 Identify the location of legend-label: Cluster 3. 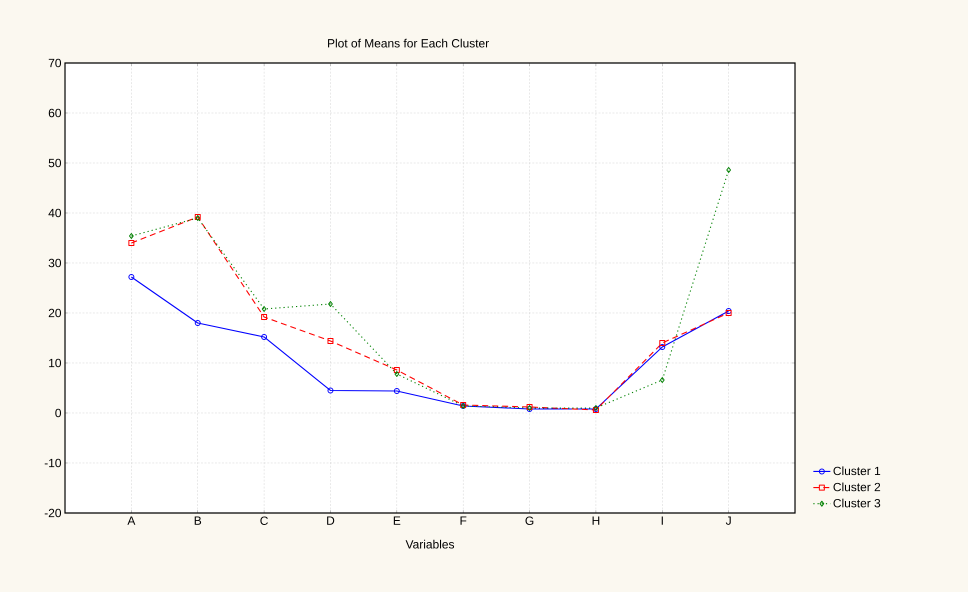
(857, 503).